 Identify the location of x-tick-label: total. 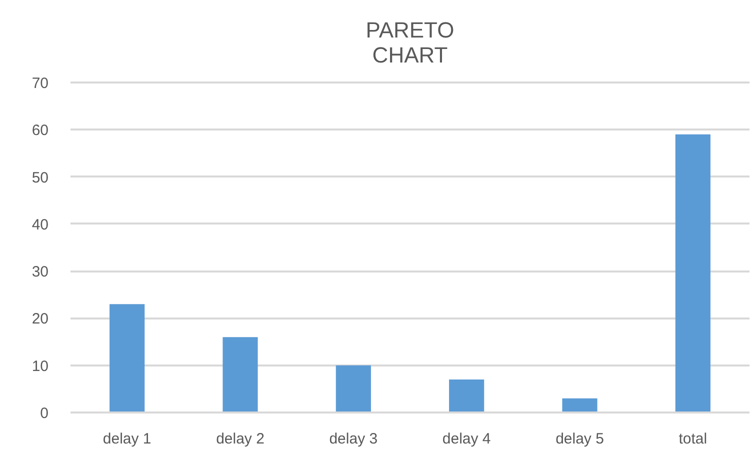
(693, 439).